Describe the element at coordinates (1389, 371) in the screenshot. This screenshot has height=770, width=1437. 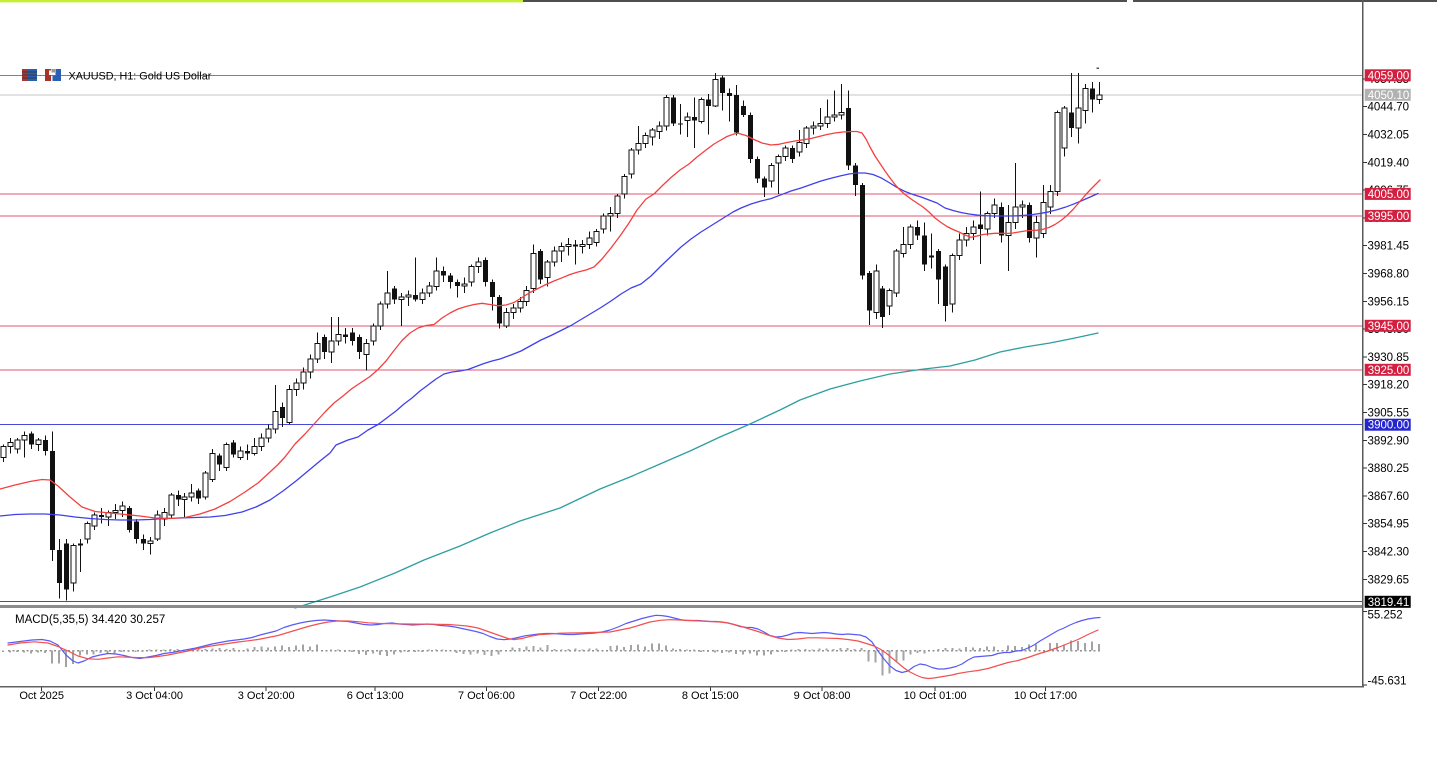
I see `svg-text: 3925.00` at that location.